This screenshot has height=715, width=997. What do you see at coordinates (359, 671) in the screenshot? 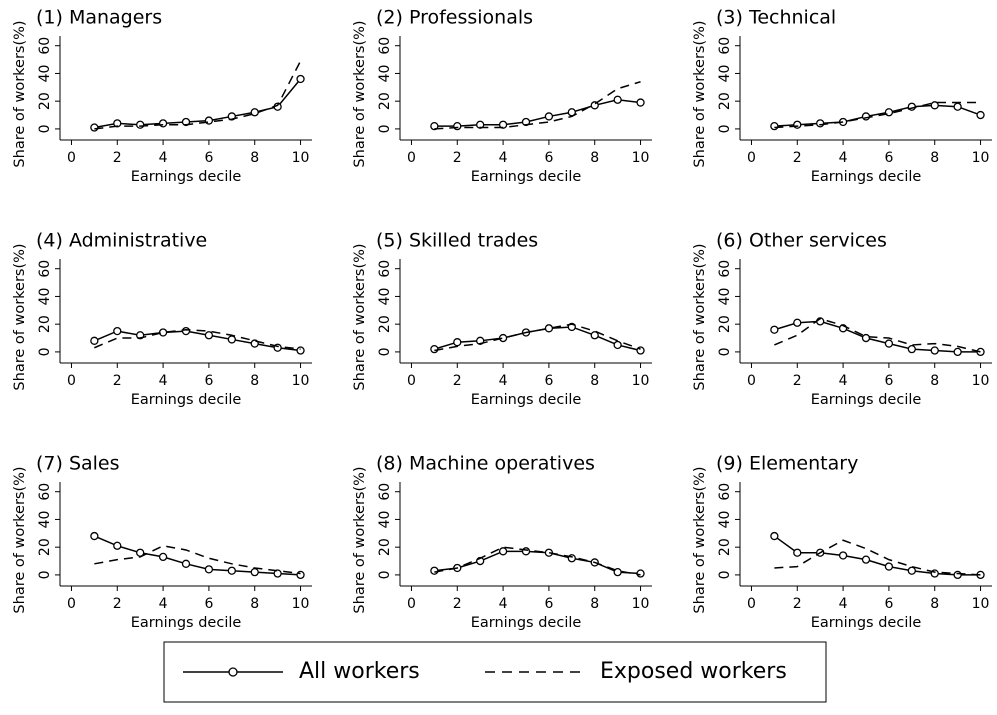
I see `legend-label: All workers` at bounding box center [359, 671].